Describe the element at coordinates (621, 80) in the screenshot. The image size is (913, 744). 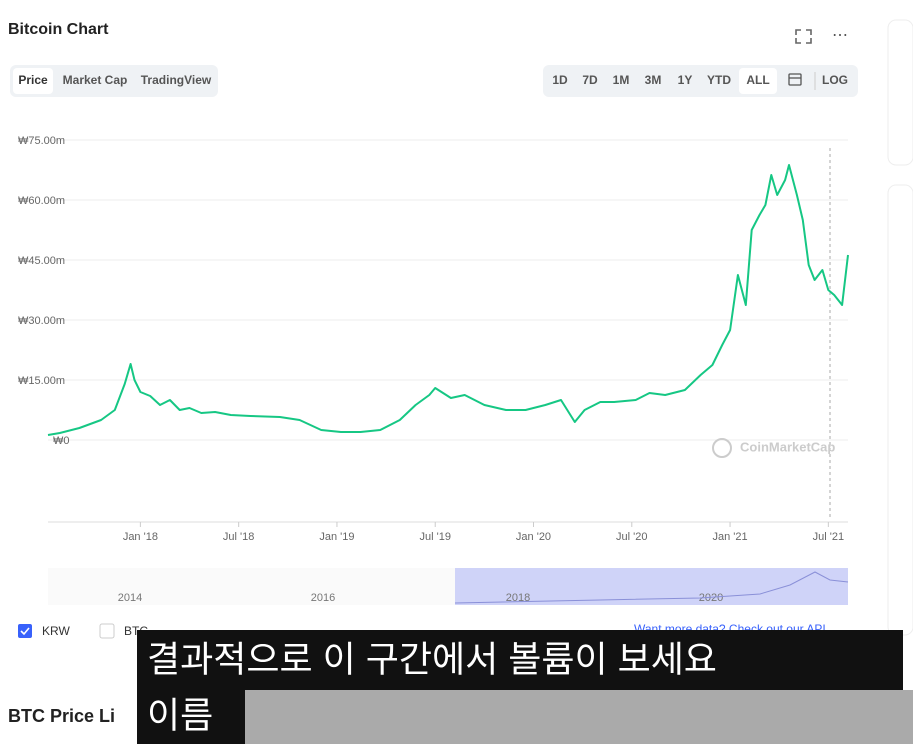
I see `range-button: 1M` at that location.